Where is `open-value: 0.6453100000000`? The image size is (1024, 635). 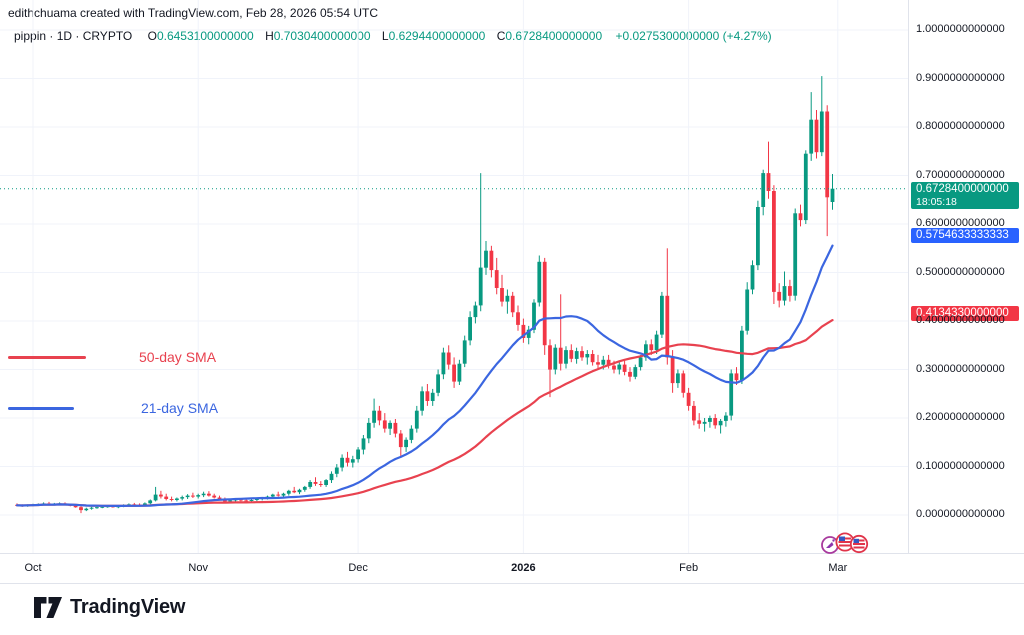 open-value: 0.6453100000000 is located at coordinates (205, 36).